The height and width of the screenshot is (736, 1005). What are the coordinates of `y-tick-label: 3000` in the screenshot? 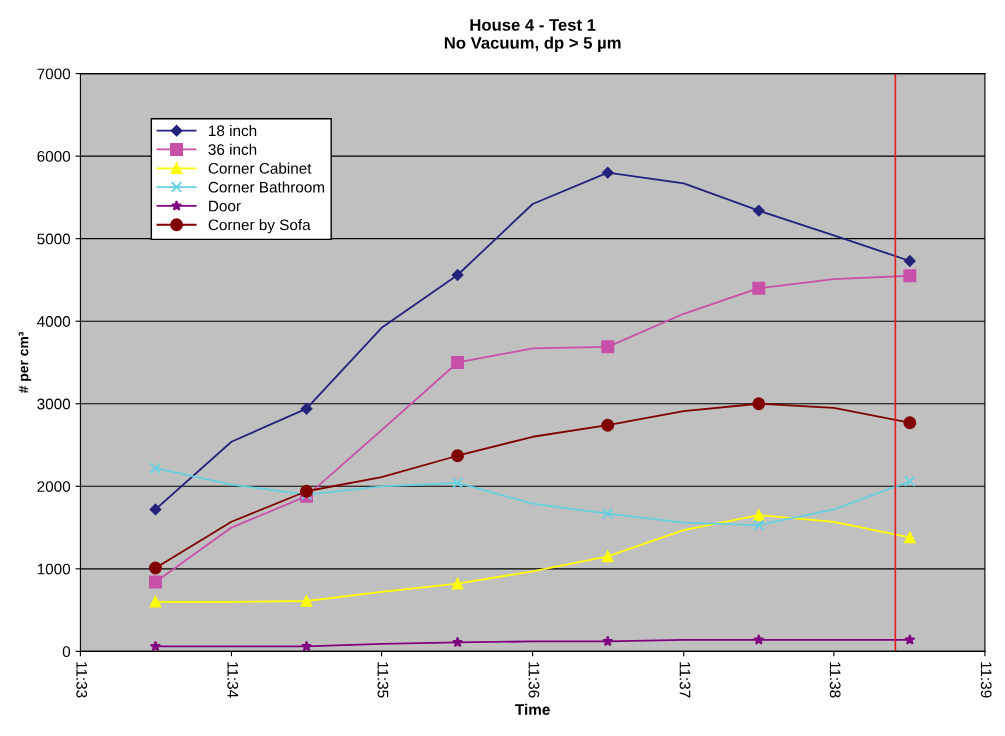 It's located at (54, 404).